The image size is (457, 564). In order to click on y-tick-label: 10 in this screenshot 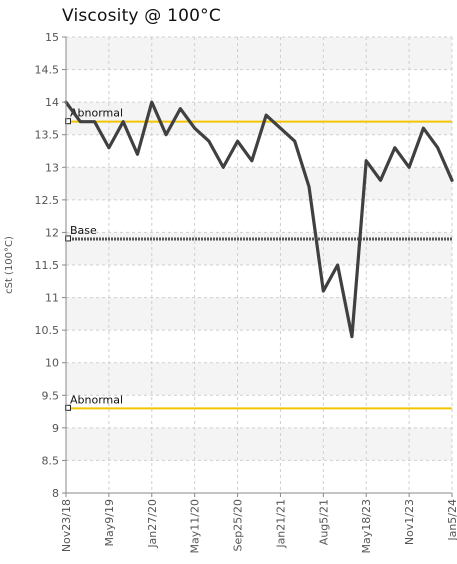, I will do `click(52, 363)`.